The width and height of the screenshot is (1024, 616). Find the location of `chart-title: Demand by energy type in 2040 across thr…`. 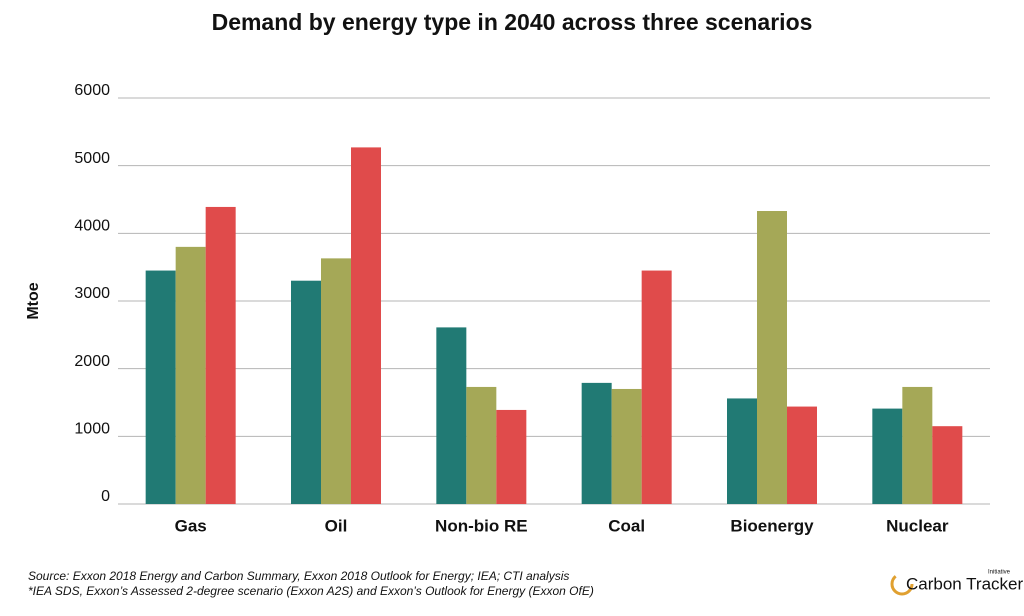

chart-title: Demand by energy type in 2040 across thr… is located at coordinates (512, 22).